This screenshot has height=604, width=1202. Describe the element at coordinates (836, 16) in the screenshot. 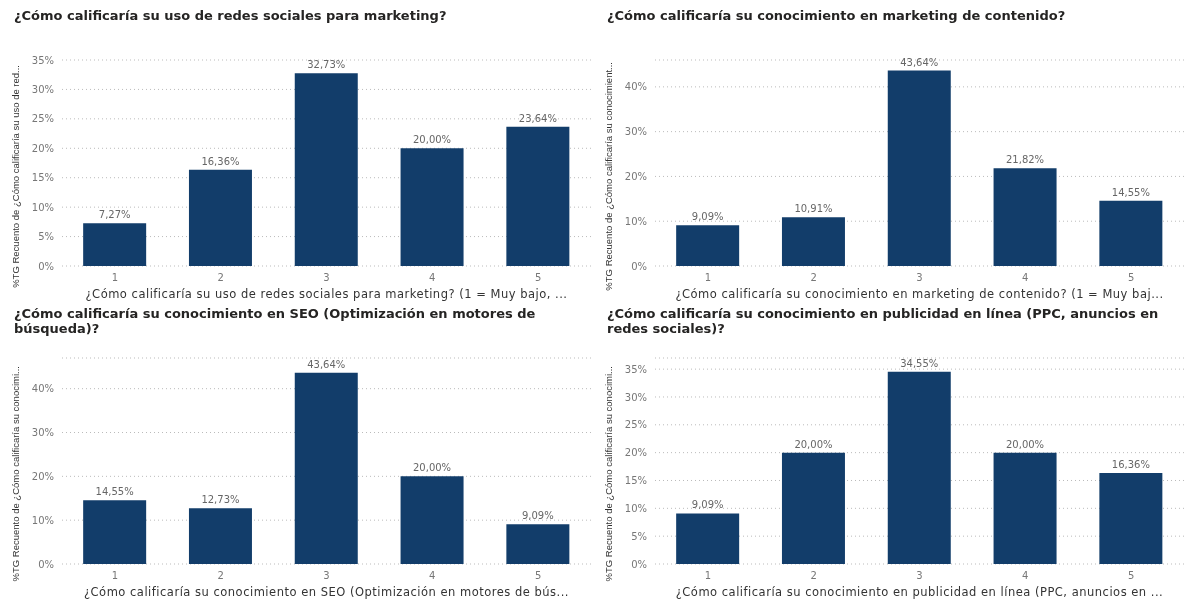

I see `chart-title: ¿Cómo calificaría su conocimiento en marketing de contenido?` at that location.